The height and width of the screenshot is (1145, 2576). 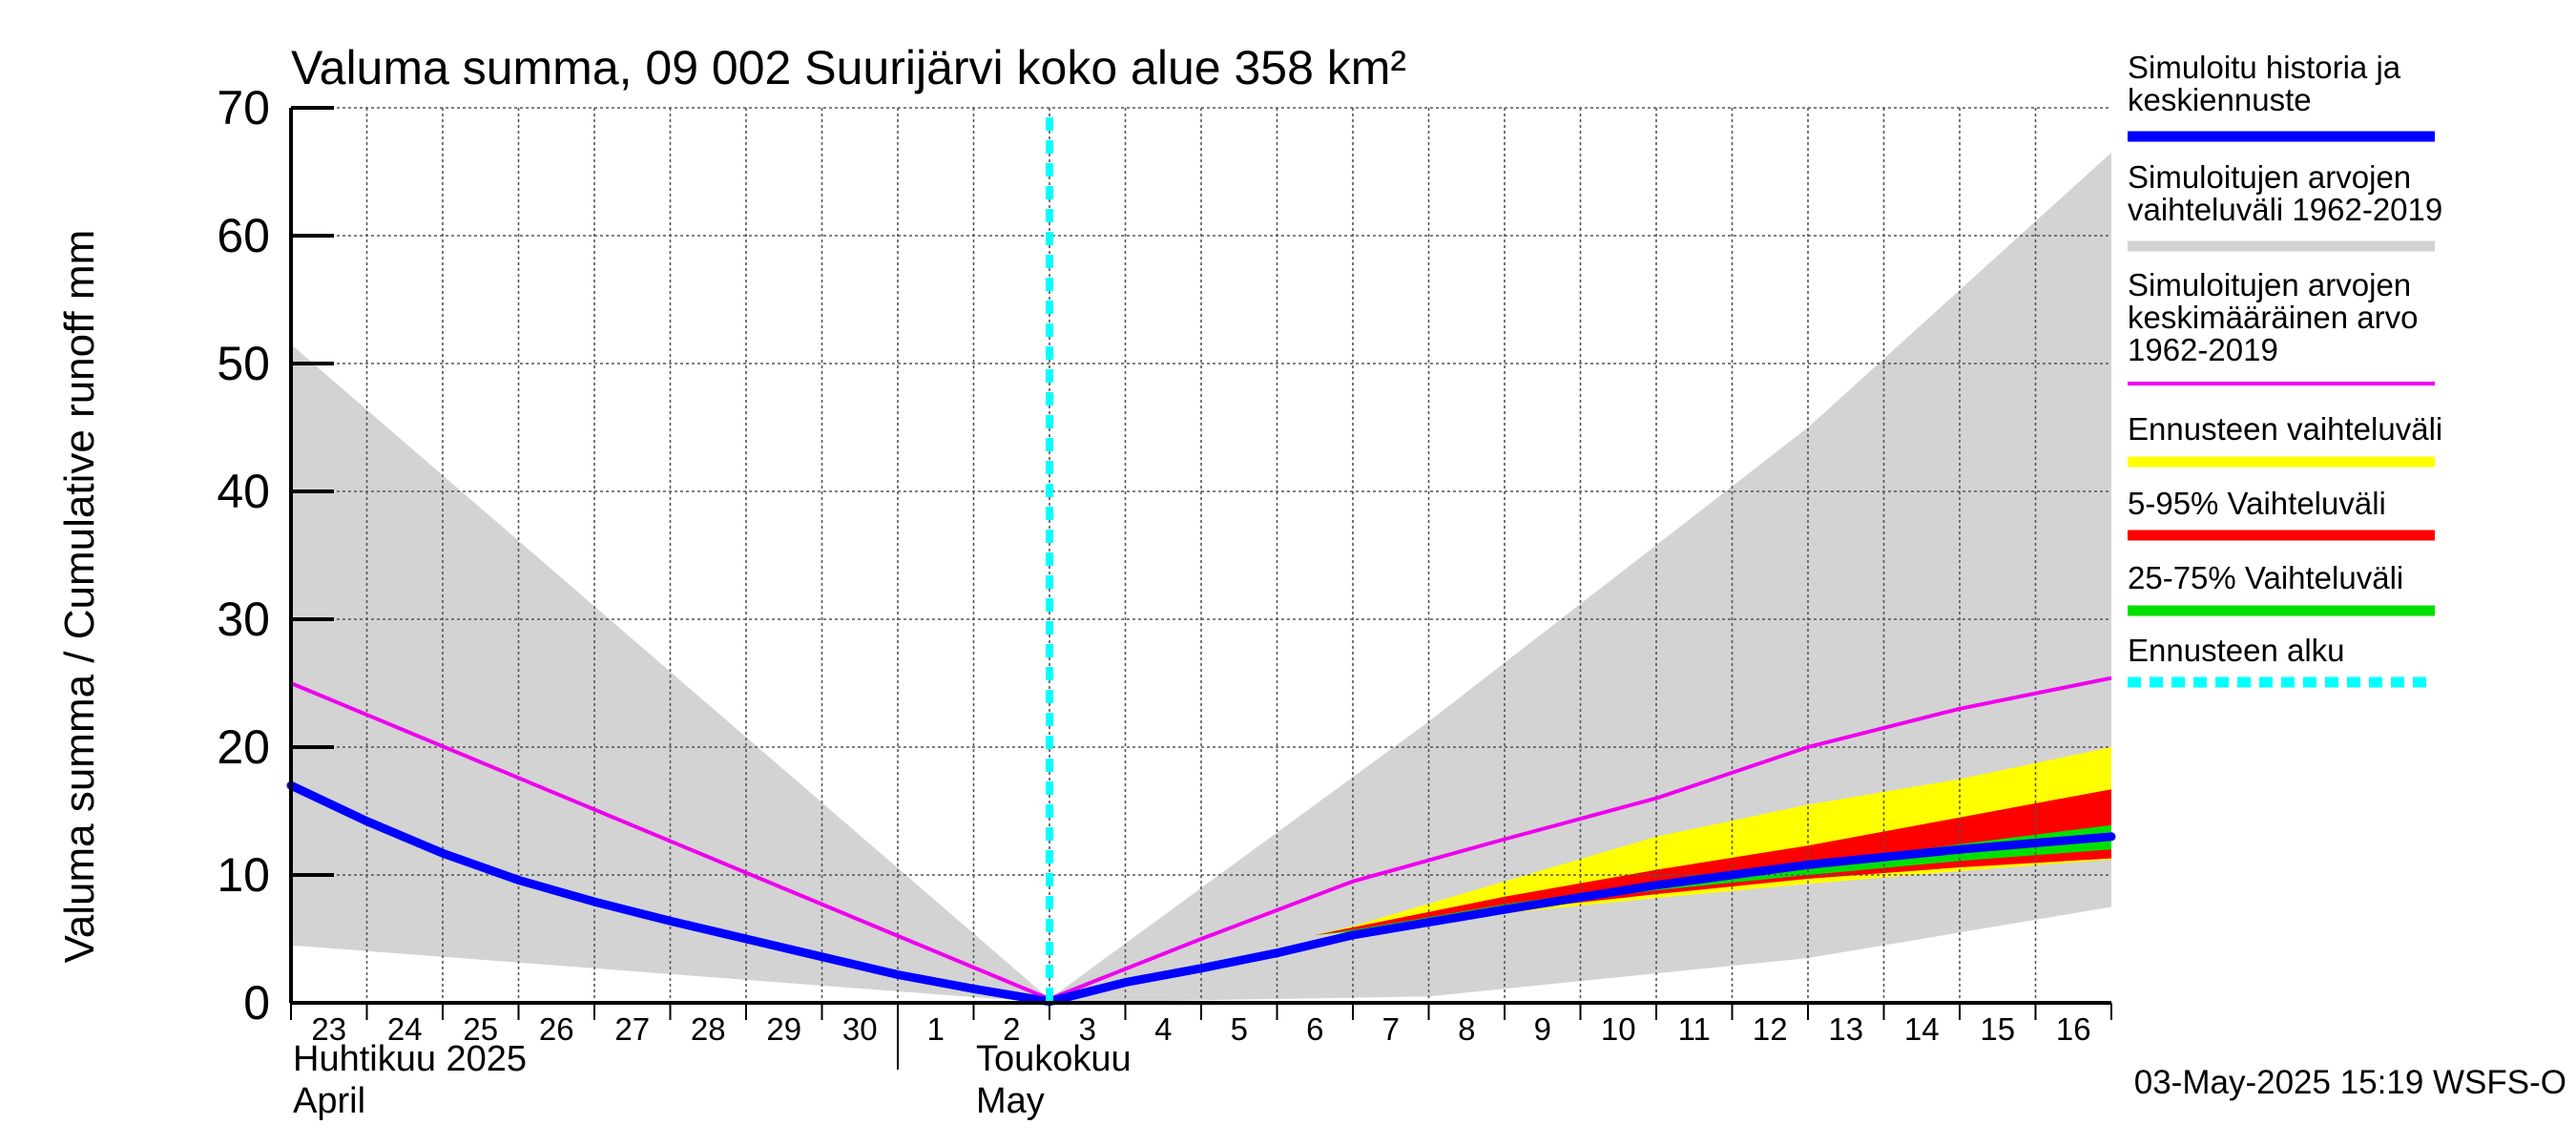 I want to click on x-tick-label: 10, so click(x=1618, y=1029).